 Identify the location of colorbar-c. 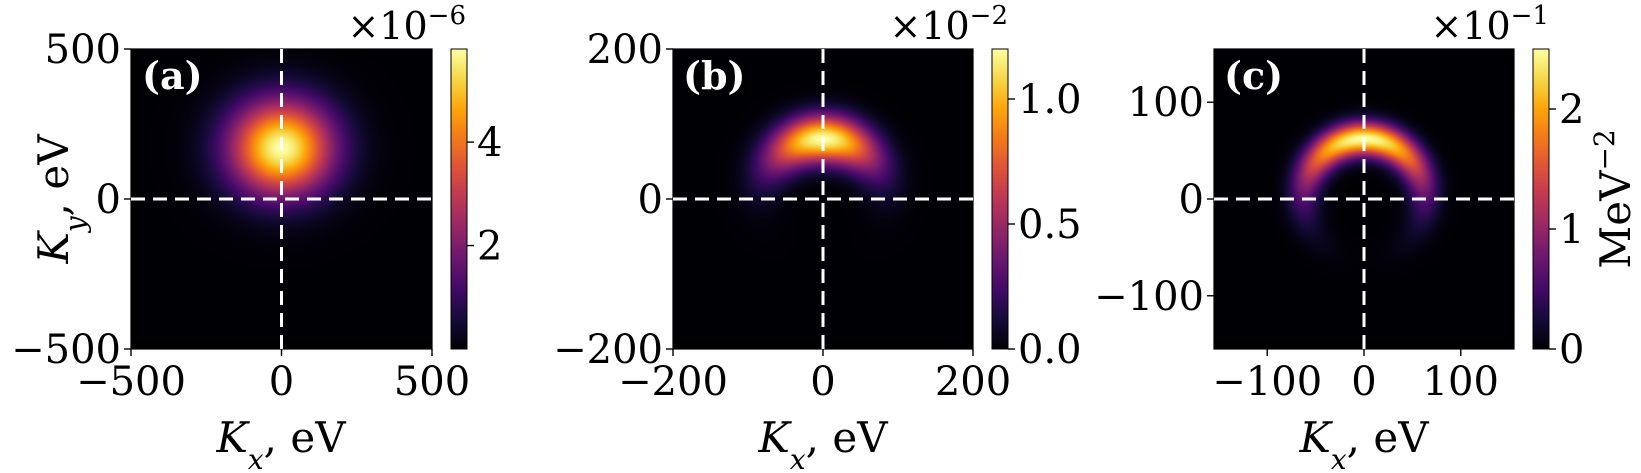
(1541, 199).